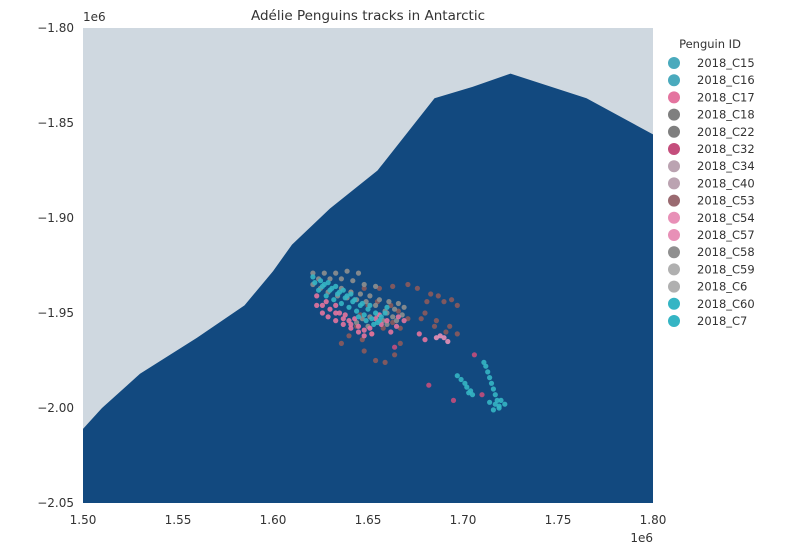  I want to click on legend-label: 2018_C18, so click(726, 115).